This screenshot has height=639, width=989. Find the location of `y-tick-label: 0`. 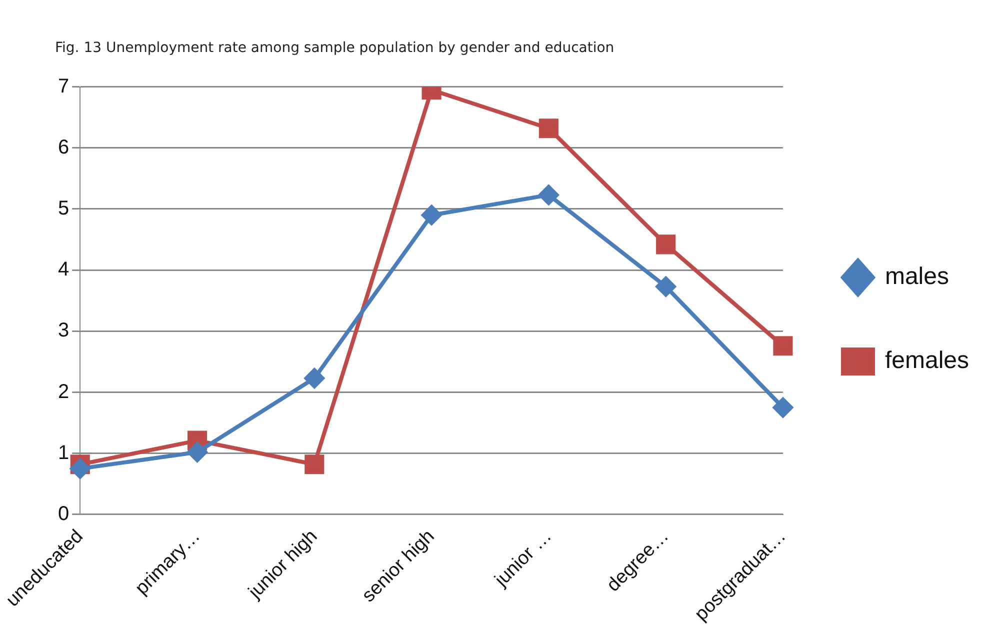

y-tick-label: 0 is located at coordinates (64, 514).